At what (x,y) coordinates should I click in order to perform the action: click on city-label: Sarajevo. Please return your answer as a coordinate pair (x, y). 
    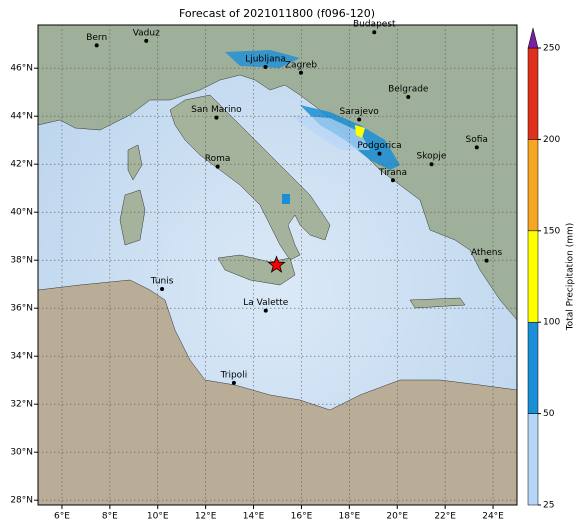
    Looking at the image, I should click on (360, 112).